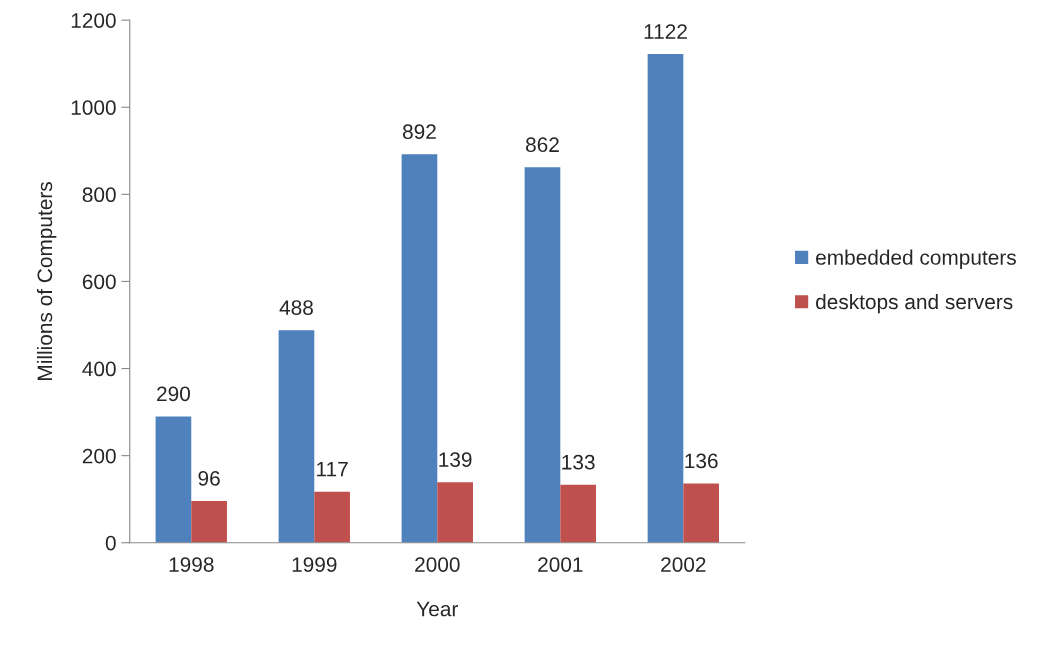  What do you see at coordinates (99, 369) in the screenshot?
I see `y-tick-label: 400` at bounding box center [99, 369].